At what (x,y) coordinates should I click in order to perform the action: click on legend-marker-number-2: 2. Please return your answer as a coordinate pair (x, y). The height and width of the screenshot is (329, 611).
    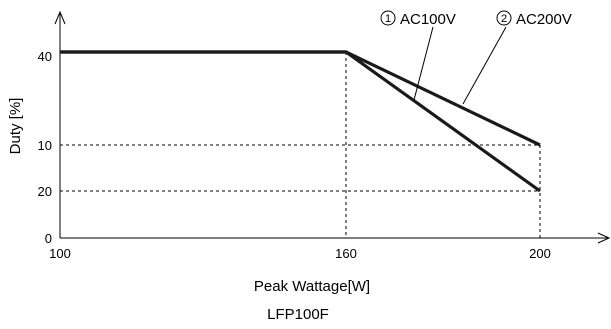
    Looking at the image, I should click on (504, 19).